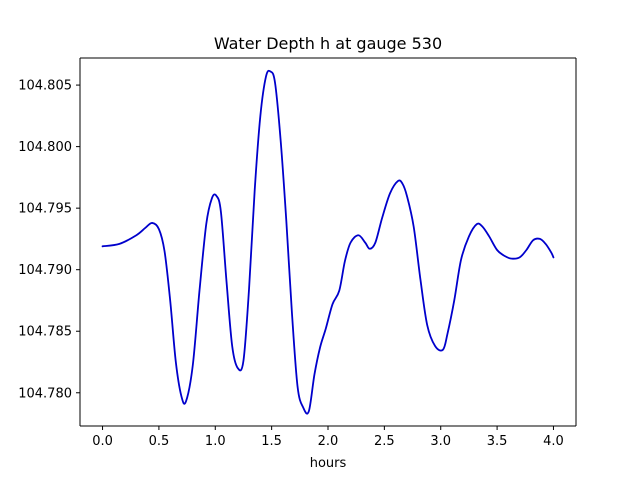 The image size is (640, 480). Describe the element at coordinates (328, 441) in the screenshot. I see `x-tick-label: 2.0` at that location.